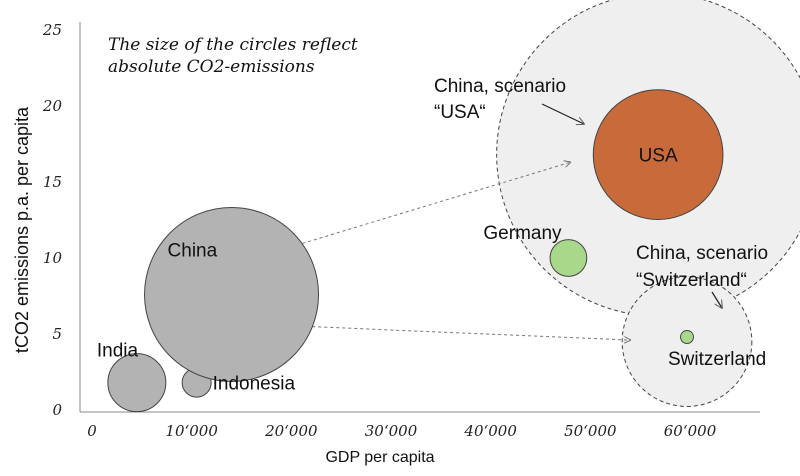  Describe the element at coordinates (291, 431) in the screenshot. I see `x-tick-label: 20‘000` at that location.